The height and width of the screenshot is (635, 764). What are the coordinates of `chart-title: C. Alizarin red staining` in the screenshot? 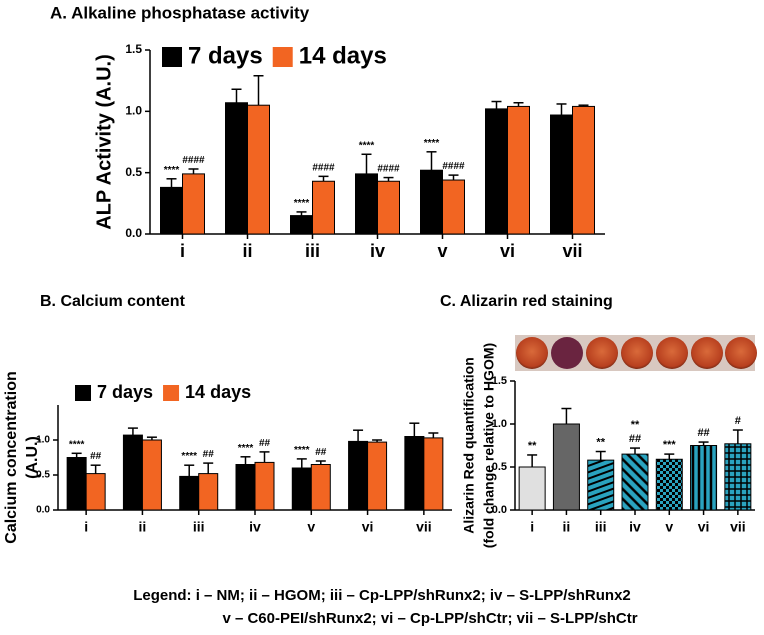 It's located at (526, 301).